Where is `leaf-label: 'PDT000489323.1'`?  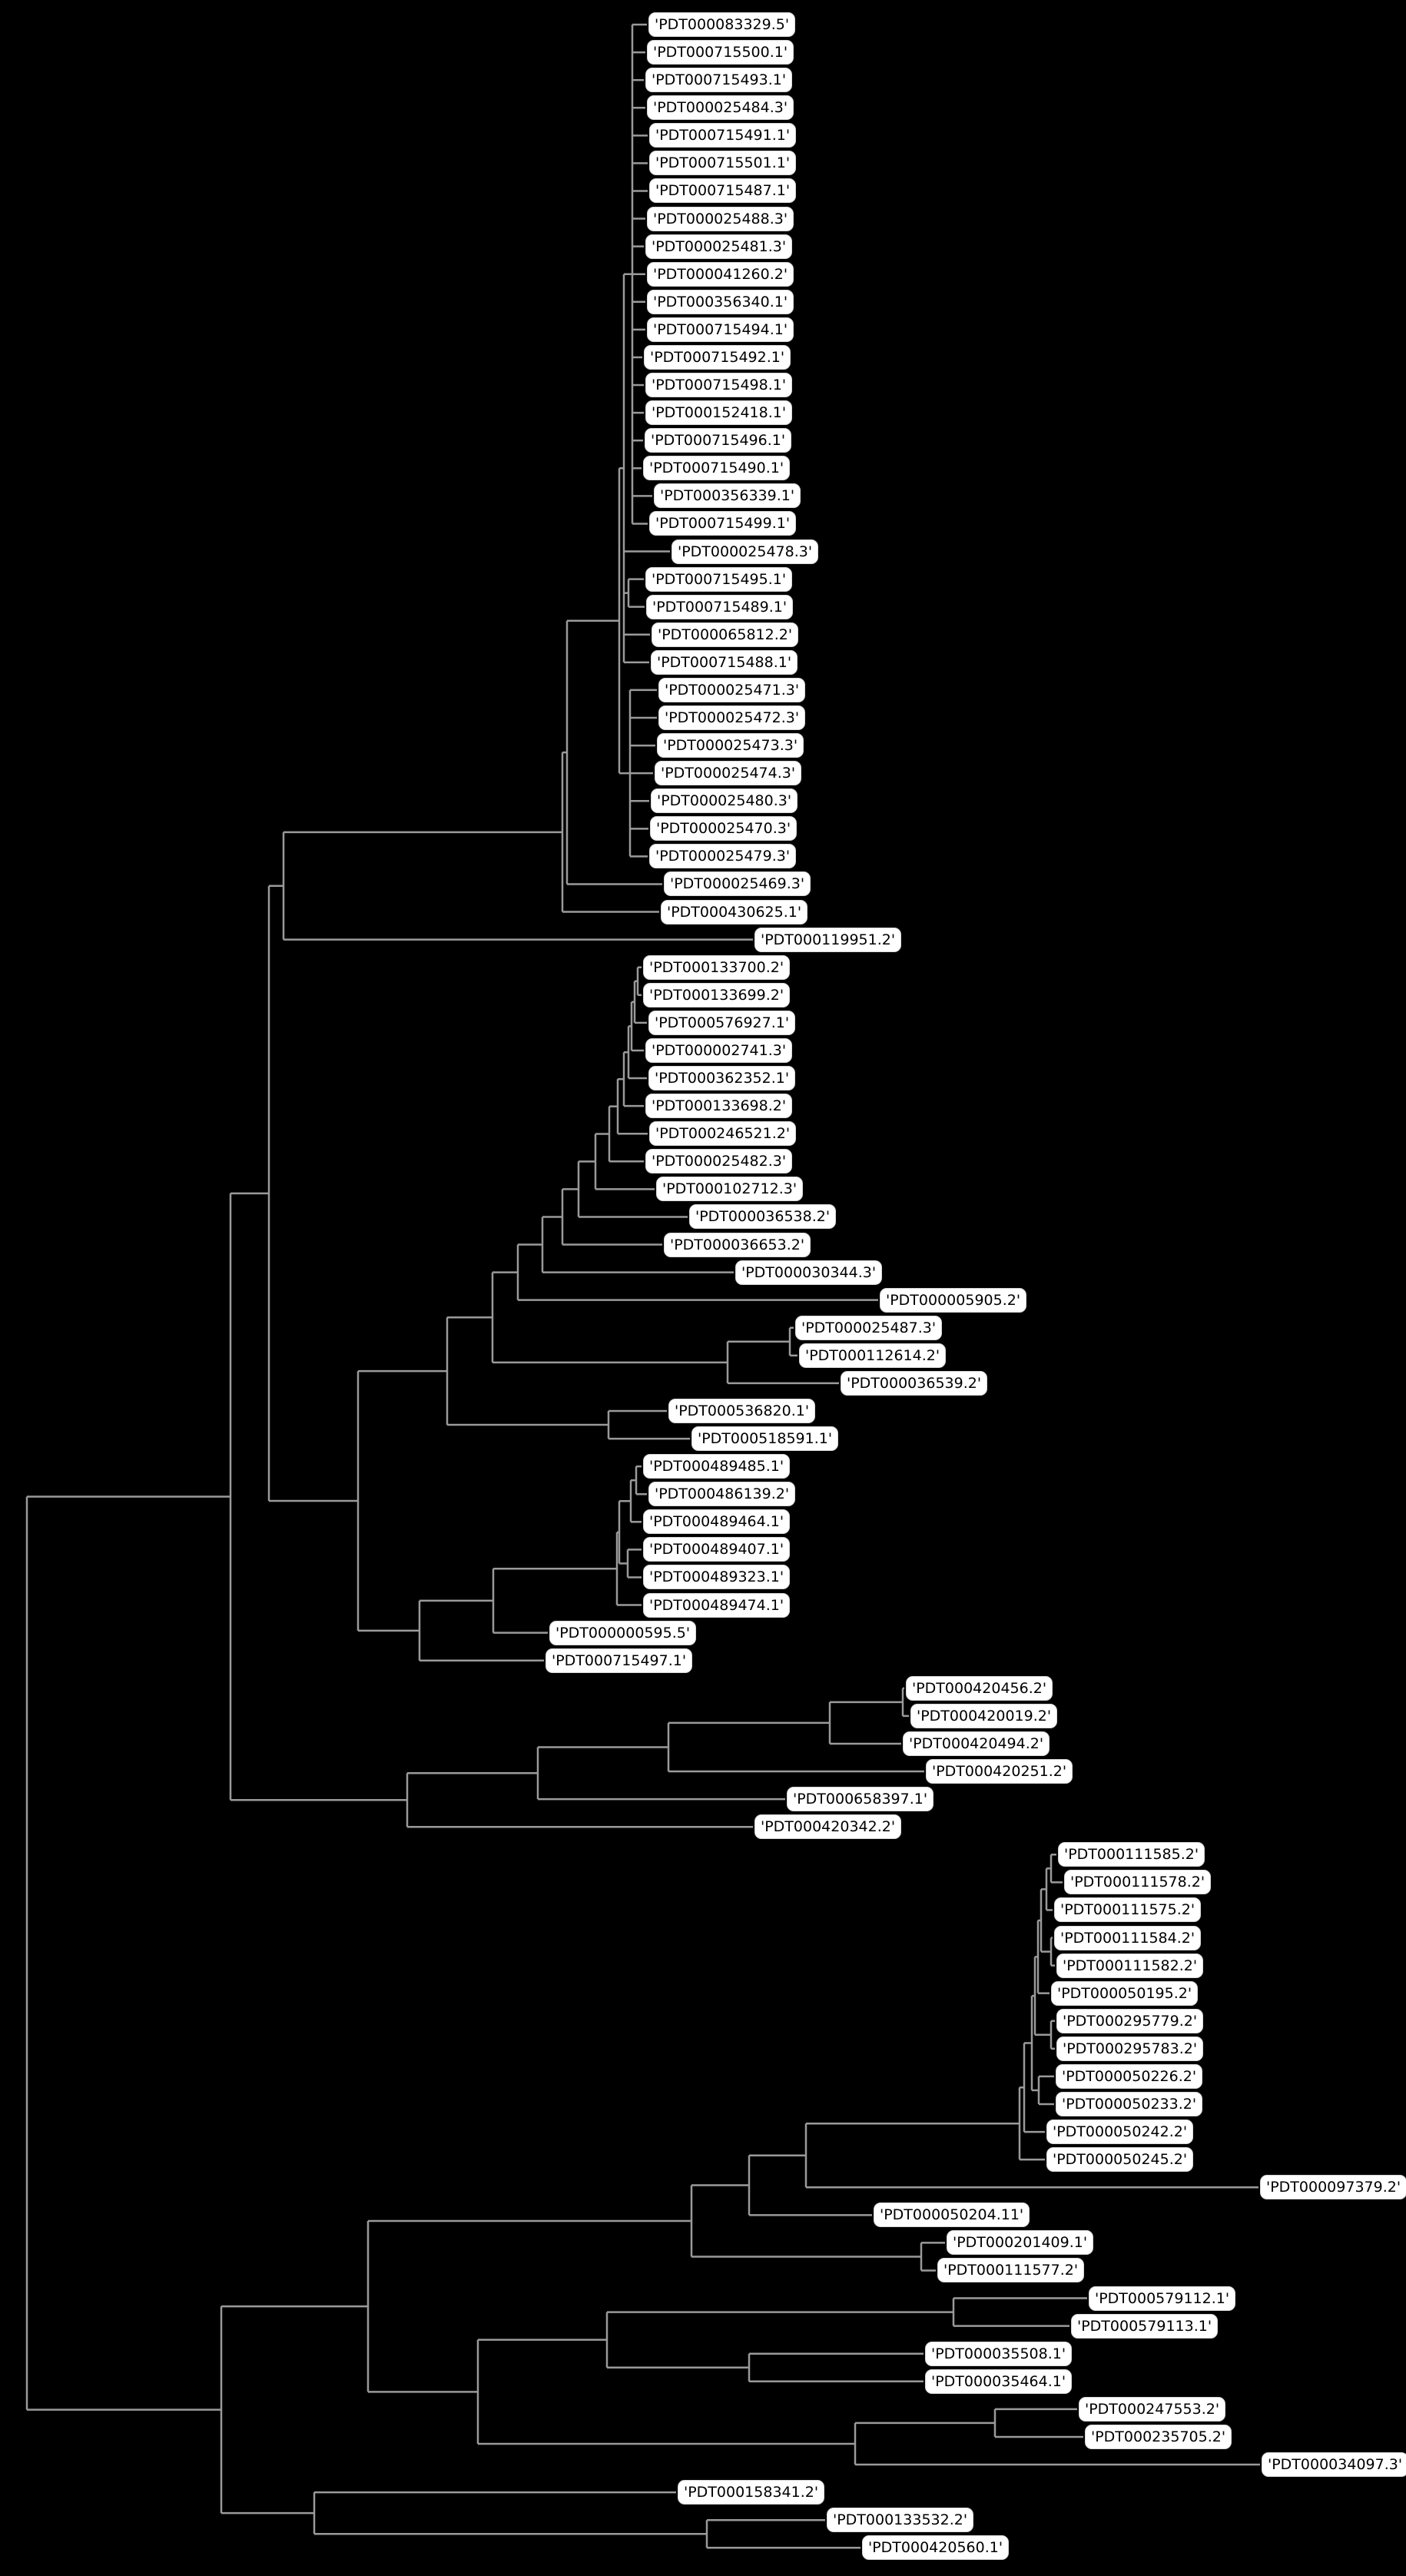
leaf-label: 'PDT000489323.1' is located at coordinates (717, 1577).